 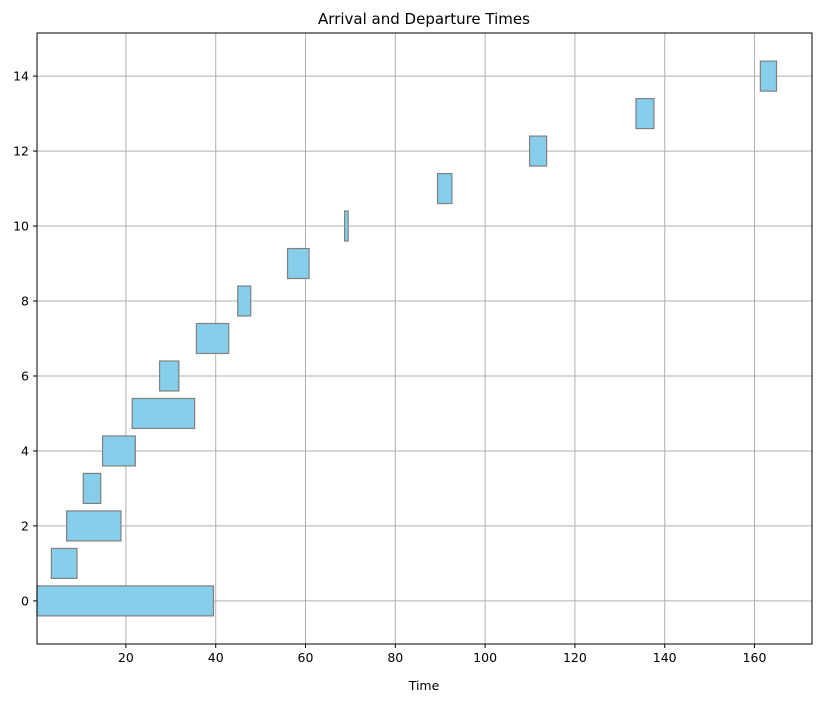 I want to click on x-tick-label: 80, so click(x=395, y=657).